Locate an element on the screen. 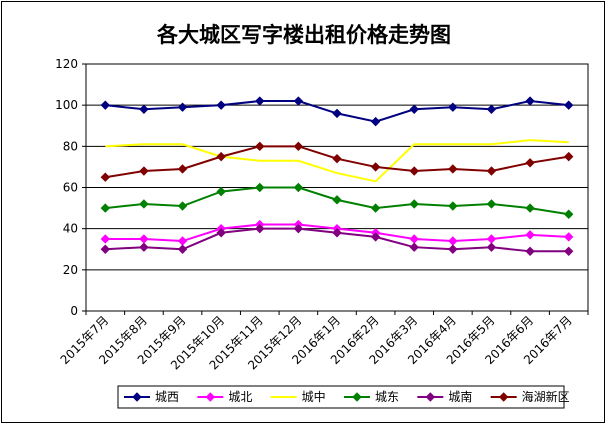 The height and width of the screenshot is (426, 608). series-海湖新区 is located at coordinates (337, 161).